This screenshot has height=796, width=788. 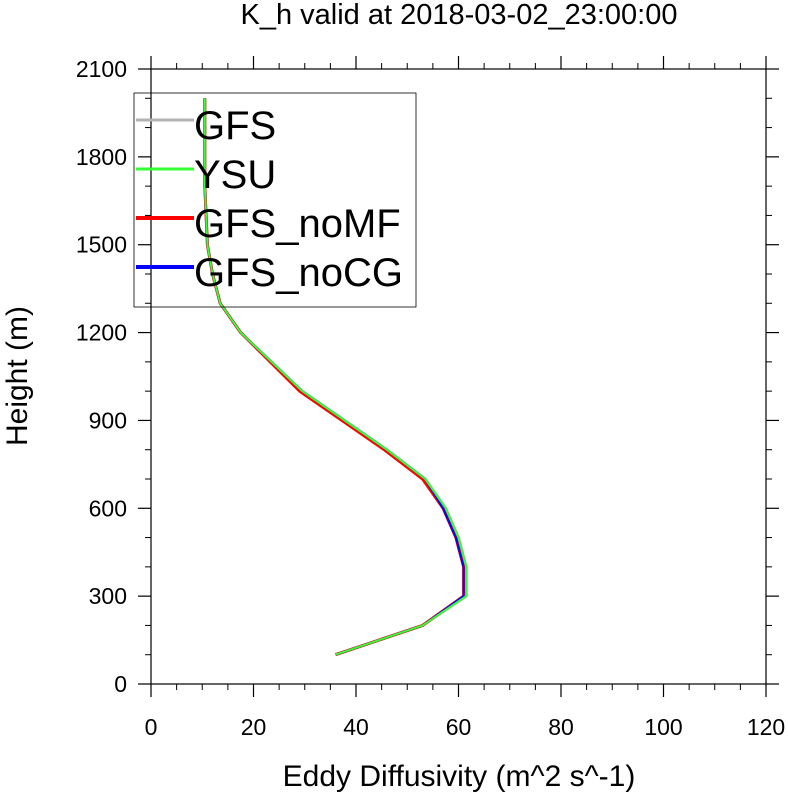 I want to click on legend-box, so click(x=275, y=200).